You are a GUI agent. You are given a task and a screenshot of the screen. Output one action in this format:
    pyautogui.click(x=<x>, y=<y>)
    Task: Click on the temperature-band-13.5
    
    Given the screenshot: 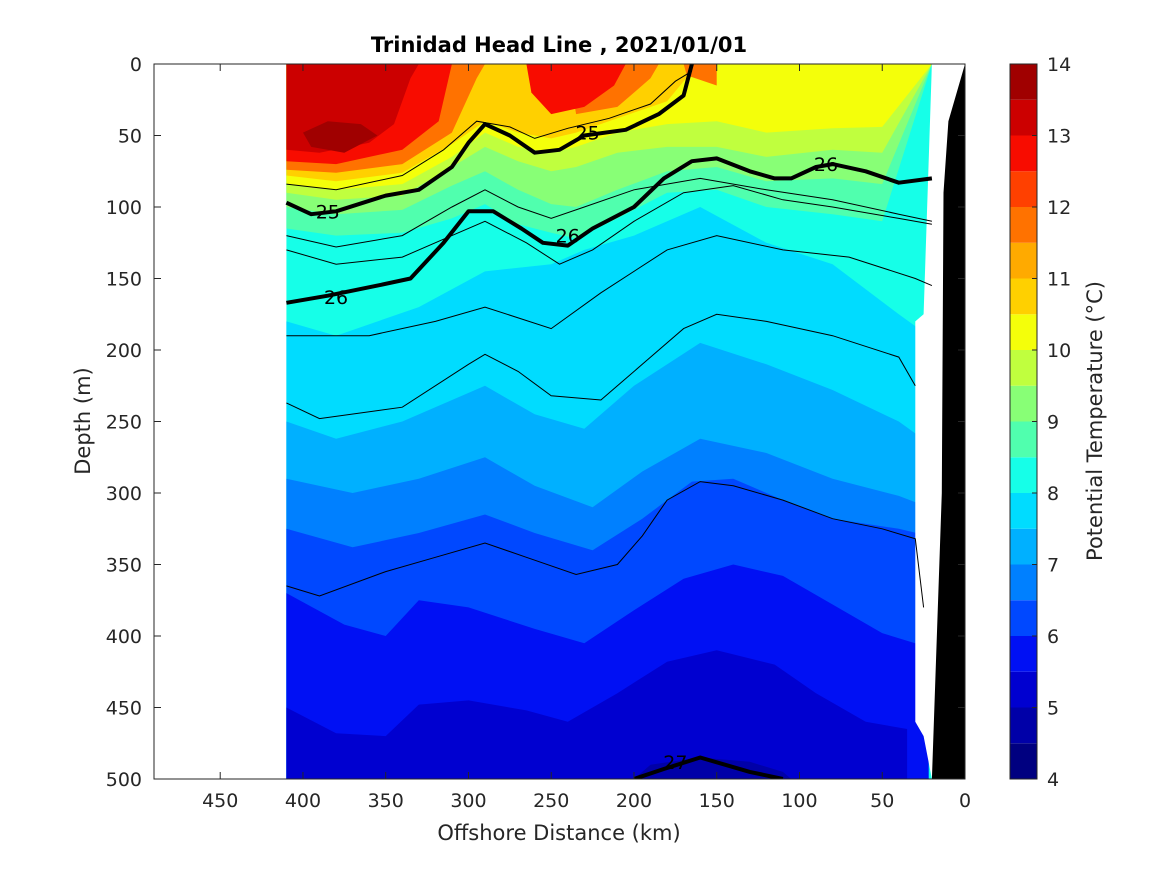 What is the action you would take?
    pyautogui.click(x=340, y=137)
    